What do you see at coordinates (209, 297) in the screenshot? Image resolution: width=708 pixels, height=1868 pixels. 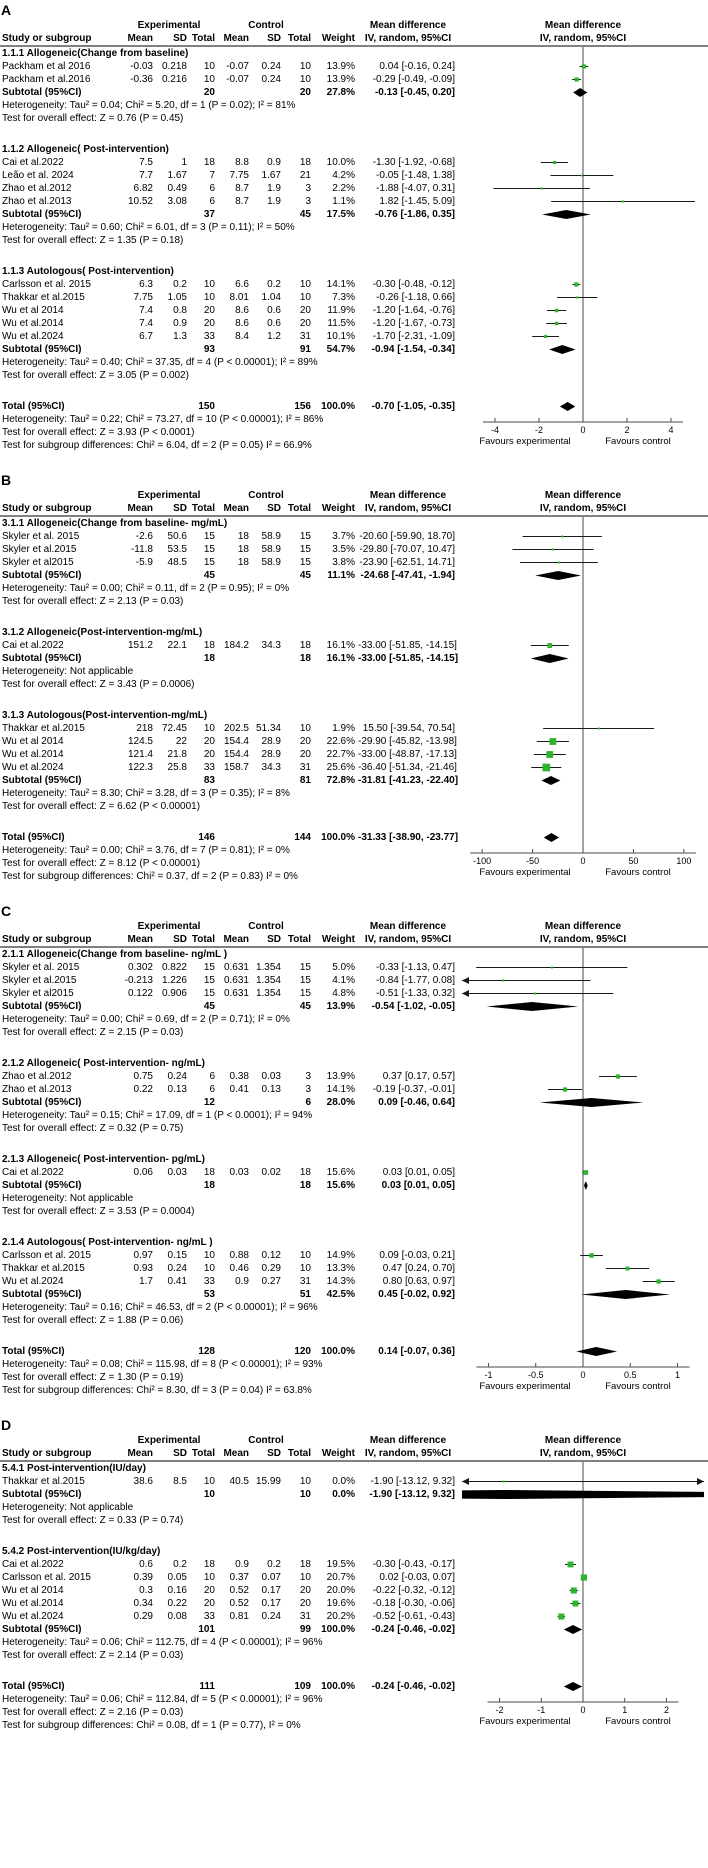 I see `data-cell: 10` at bounding box center [209, 297].